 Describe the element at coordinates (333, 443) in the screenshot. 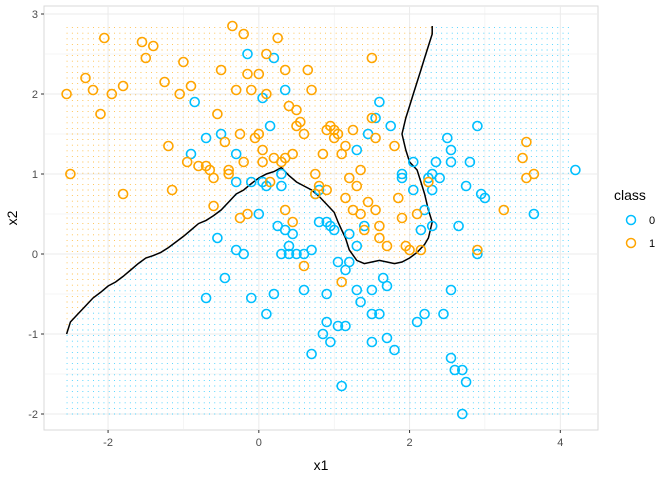

I see `x-axis: -2 0 2 4` at that location.